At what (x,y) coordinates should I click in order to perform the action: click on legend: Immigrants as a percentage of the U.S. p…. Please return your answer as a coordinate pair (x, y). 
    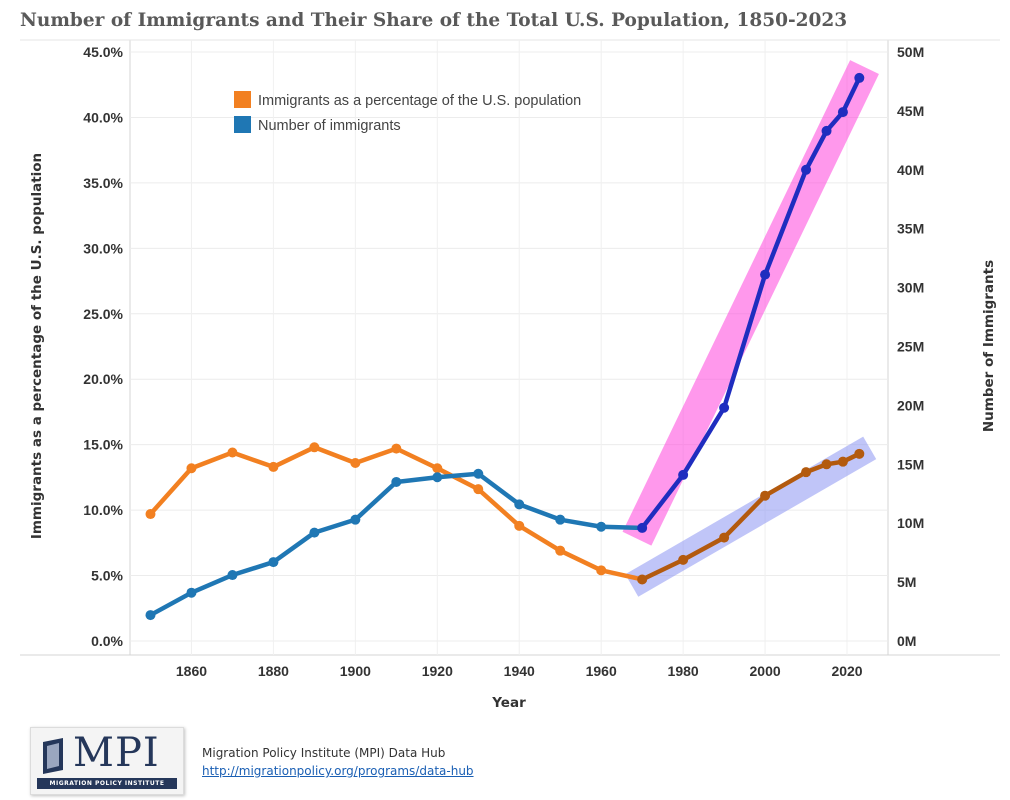
    Looking at the image, I should click on (407, 112).